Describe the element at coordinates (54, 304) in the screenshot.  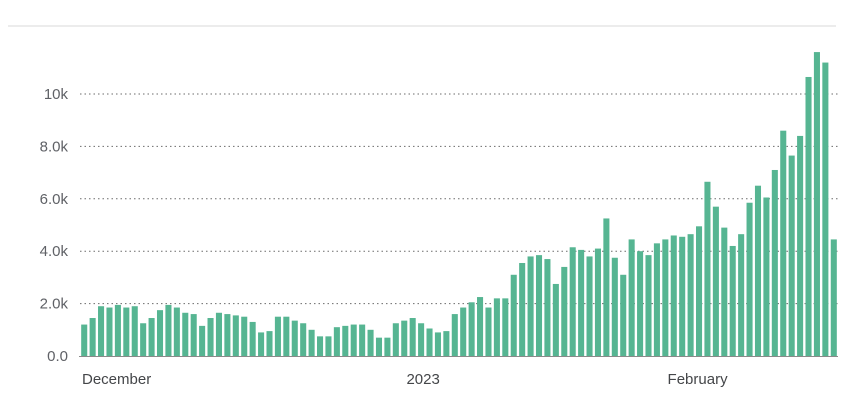
I see `y-tick-label: 2.0k` at that location.